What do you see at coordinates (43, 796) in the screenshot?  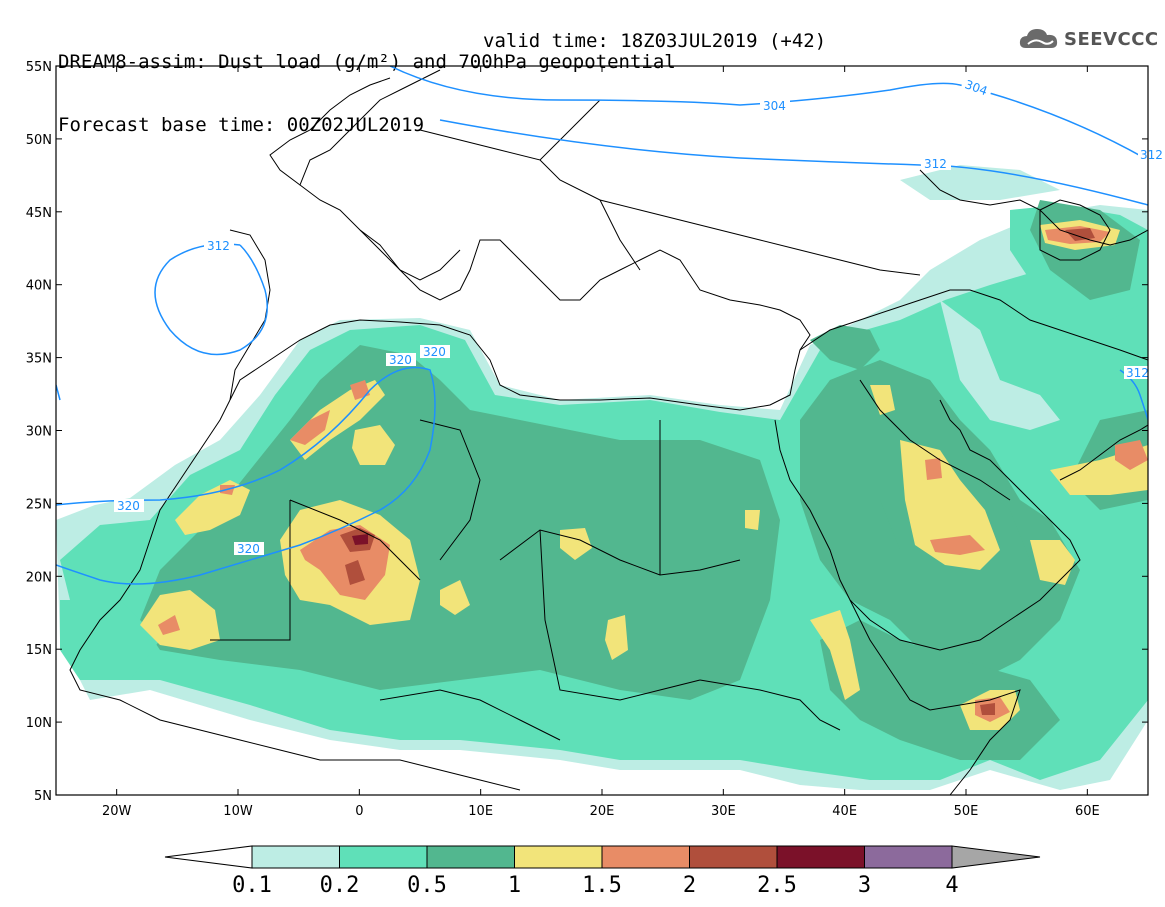 I see `lat-tick-label: 5N` at bounding box center [43, 796].